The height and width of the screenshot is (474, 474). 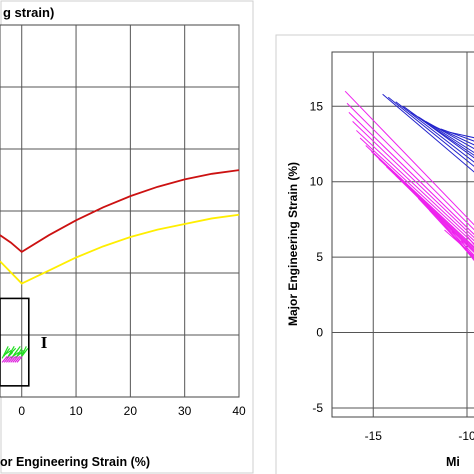 What do you see at coordinates (317, 408) in the screenshot?
I see `right-y-tick-label: -5` at bounding box center [317, 408].